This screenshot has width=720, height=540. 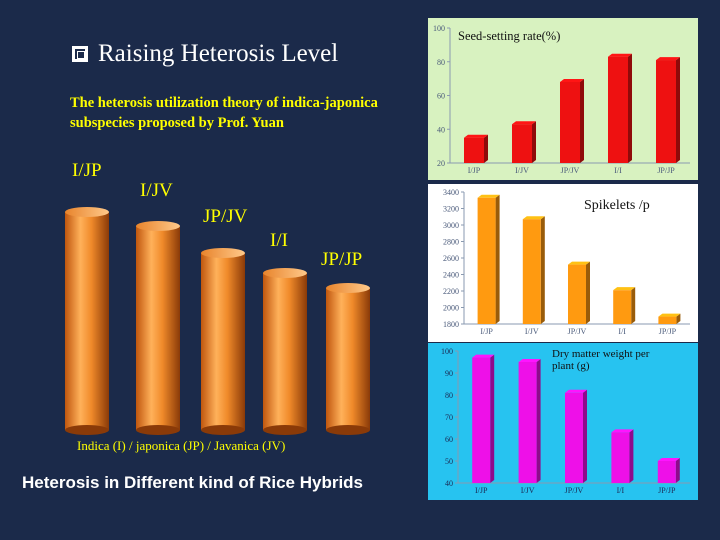 I want to click on slide-title-text: Raising Heterosis Level, so click(x=218, y=53).